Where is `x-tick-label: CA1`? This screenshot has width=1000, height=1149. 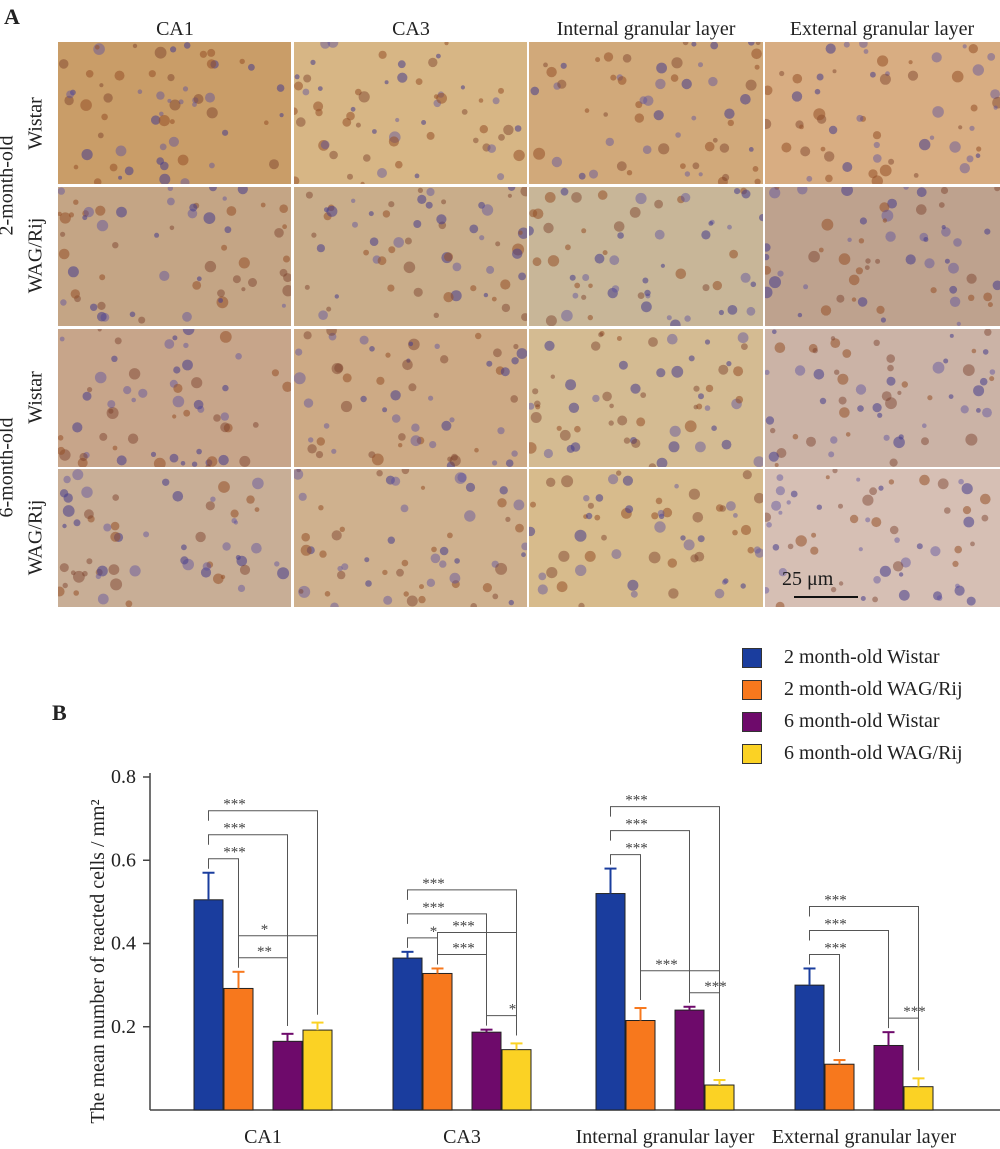
x-tick-label: CA1 is located at coordinates (263, 1137).